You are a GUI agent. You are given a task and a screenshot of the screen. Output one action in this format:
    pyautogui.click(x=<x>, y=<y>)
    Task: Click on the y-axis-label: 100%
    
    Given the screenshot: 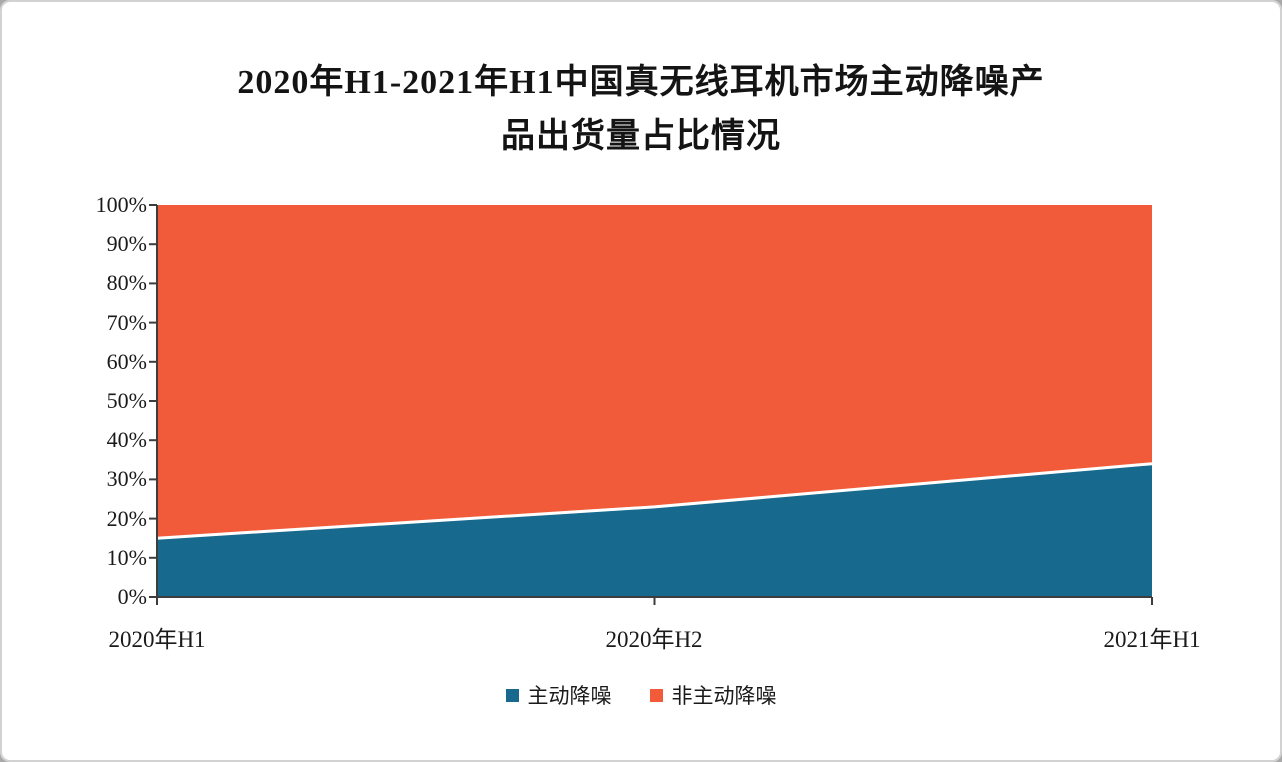 What is the action you would take?
    pyautogui.click(x=121, y=204)
    